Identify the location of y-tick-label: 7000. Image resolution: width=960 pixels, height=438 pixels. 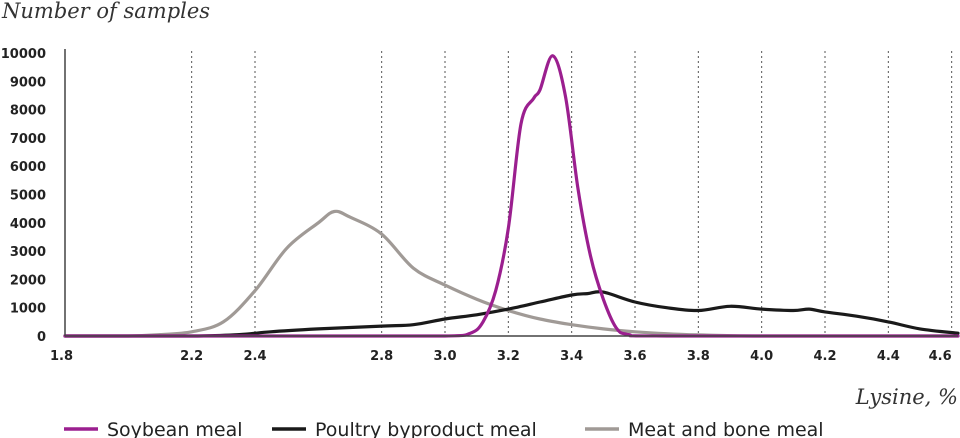
(28, 139).